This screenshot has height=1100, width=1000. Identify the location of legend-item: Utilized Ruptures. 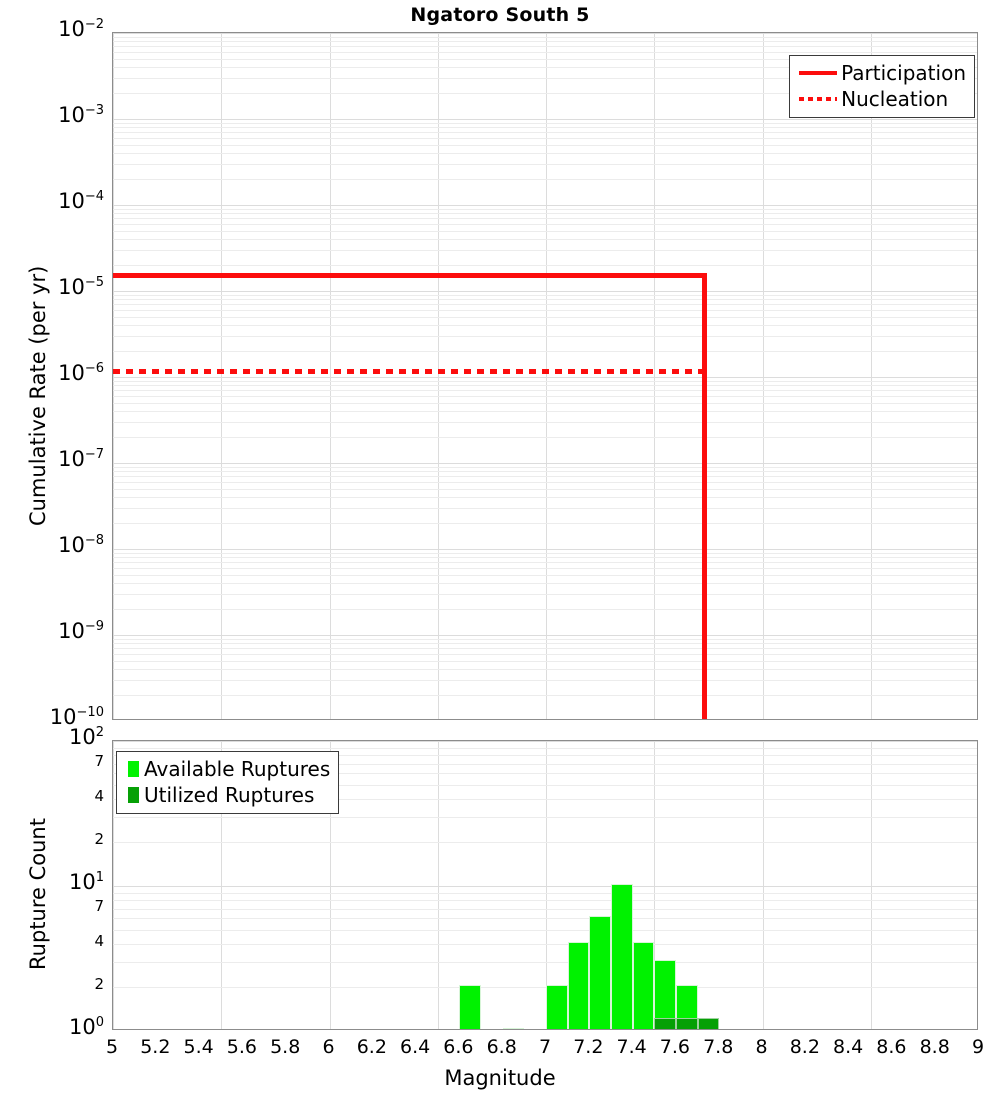
(227, 795).